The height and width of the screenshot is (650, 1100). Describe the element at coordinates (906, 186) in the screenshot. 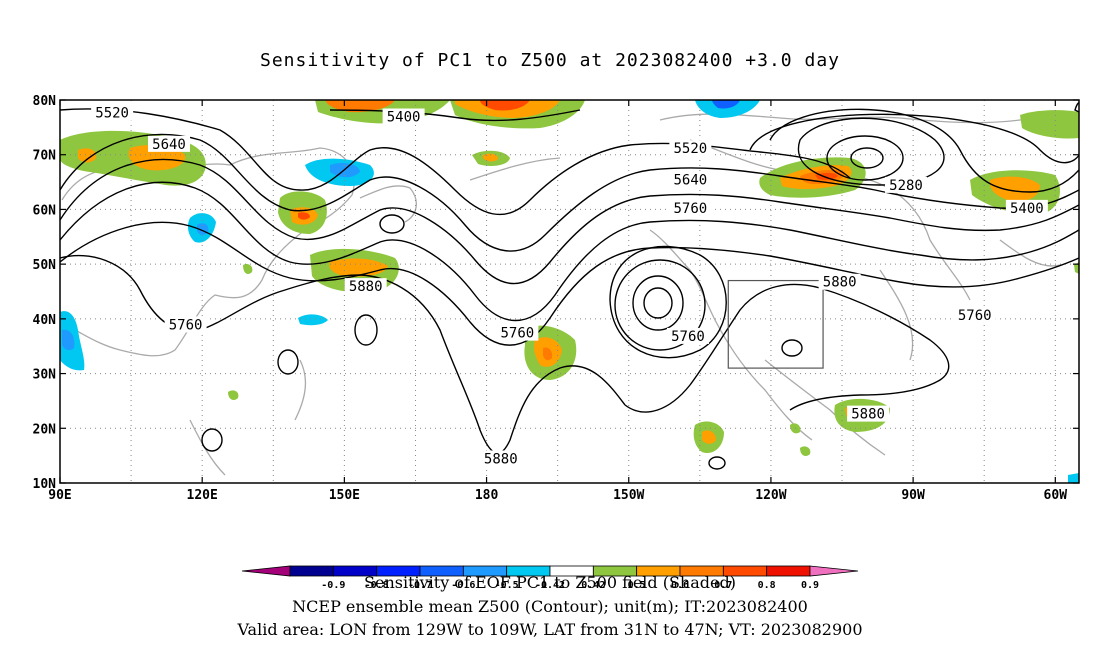

I see `contour-label: 5280` at that location.